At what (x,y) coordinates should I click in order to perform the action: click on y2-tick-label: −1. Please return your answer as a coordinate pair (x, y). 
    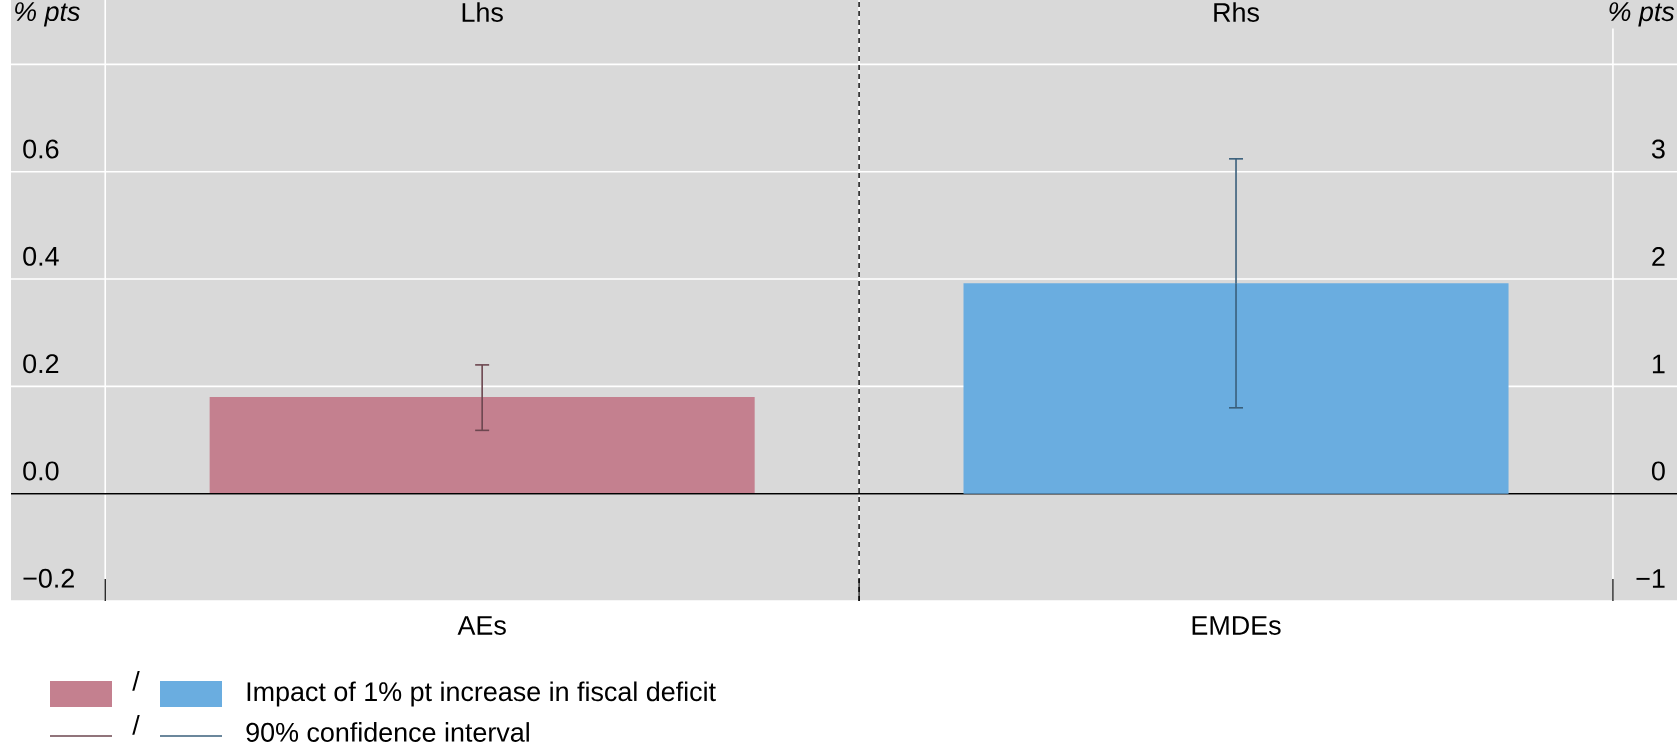
    Looking at the image, I should click on (1650, 578).